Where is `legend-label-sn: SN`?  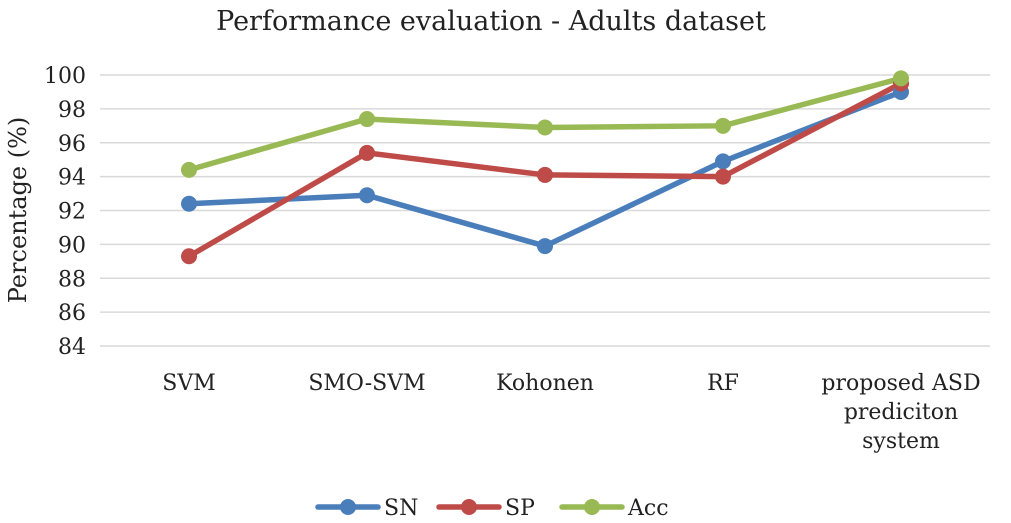 legend-label-sn: SN is located at coordinates (401, 508).